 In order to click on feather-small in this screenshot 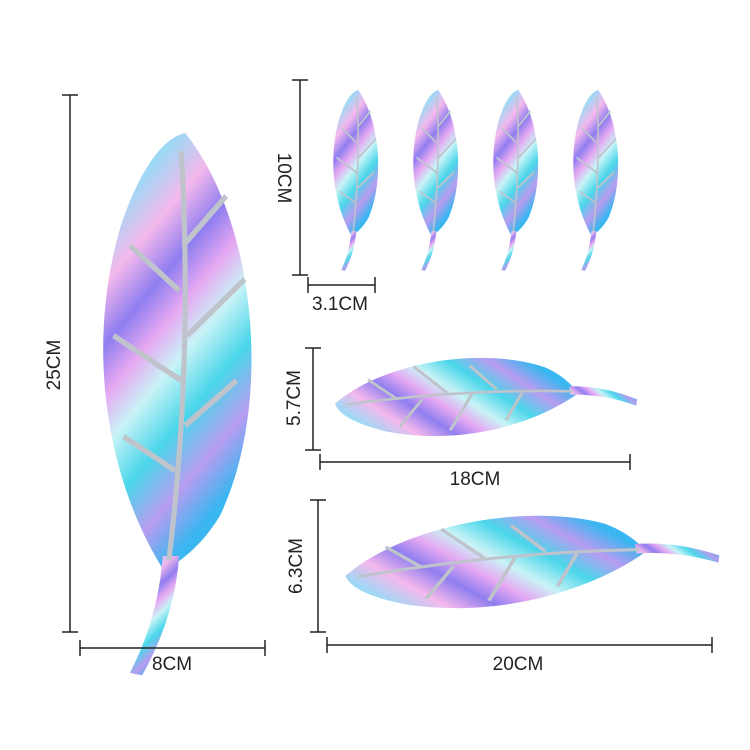, I will do `click(476, 180)`.